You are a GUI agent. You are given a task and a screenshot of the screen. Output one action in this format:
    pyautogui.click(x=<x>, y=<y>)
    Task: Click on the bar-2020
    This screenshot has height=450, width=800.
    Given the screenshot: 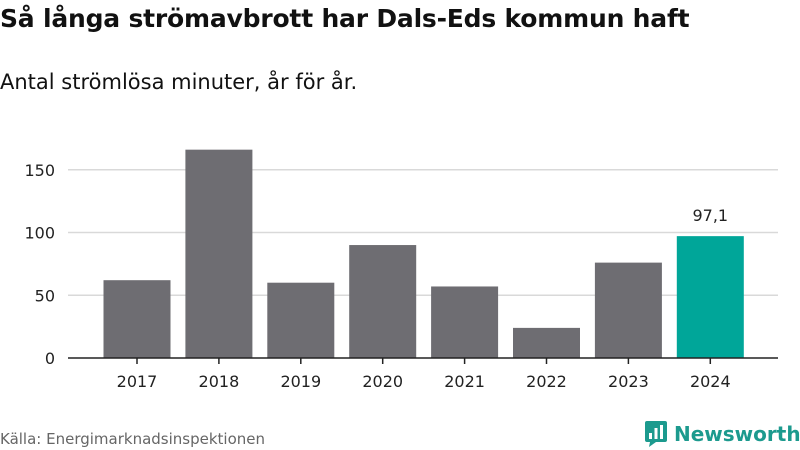 What is the action you would take?
    pyautogui.click(x=383, y=301)
    